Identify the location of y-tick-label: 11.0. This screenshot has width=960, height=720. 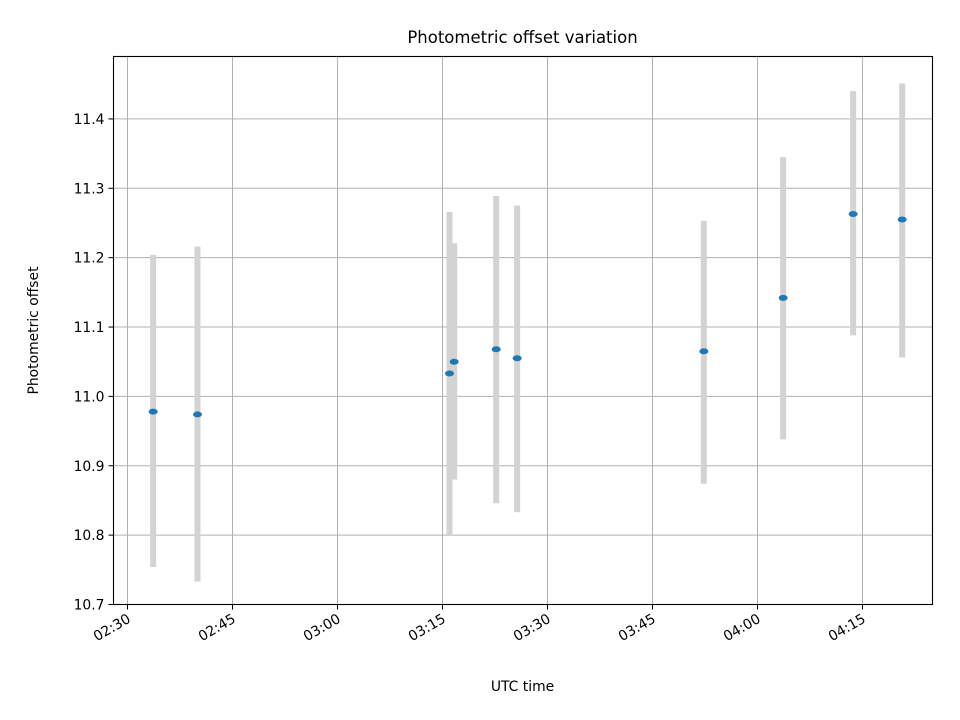
(89, 397).